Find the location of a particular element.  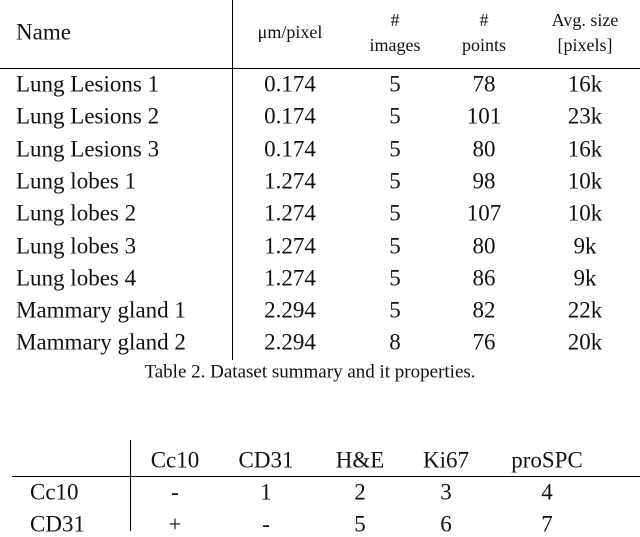

table1-cell: 98 is located at coordinates (484, 181).